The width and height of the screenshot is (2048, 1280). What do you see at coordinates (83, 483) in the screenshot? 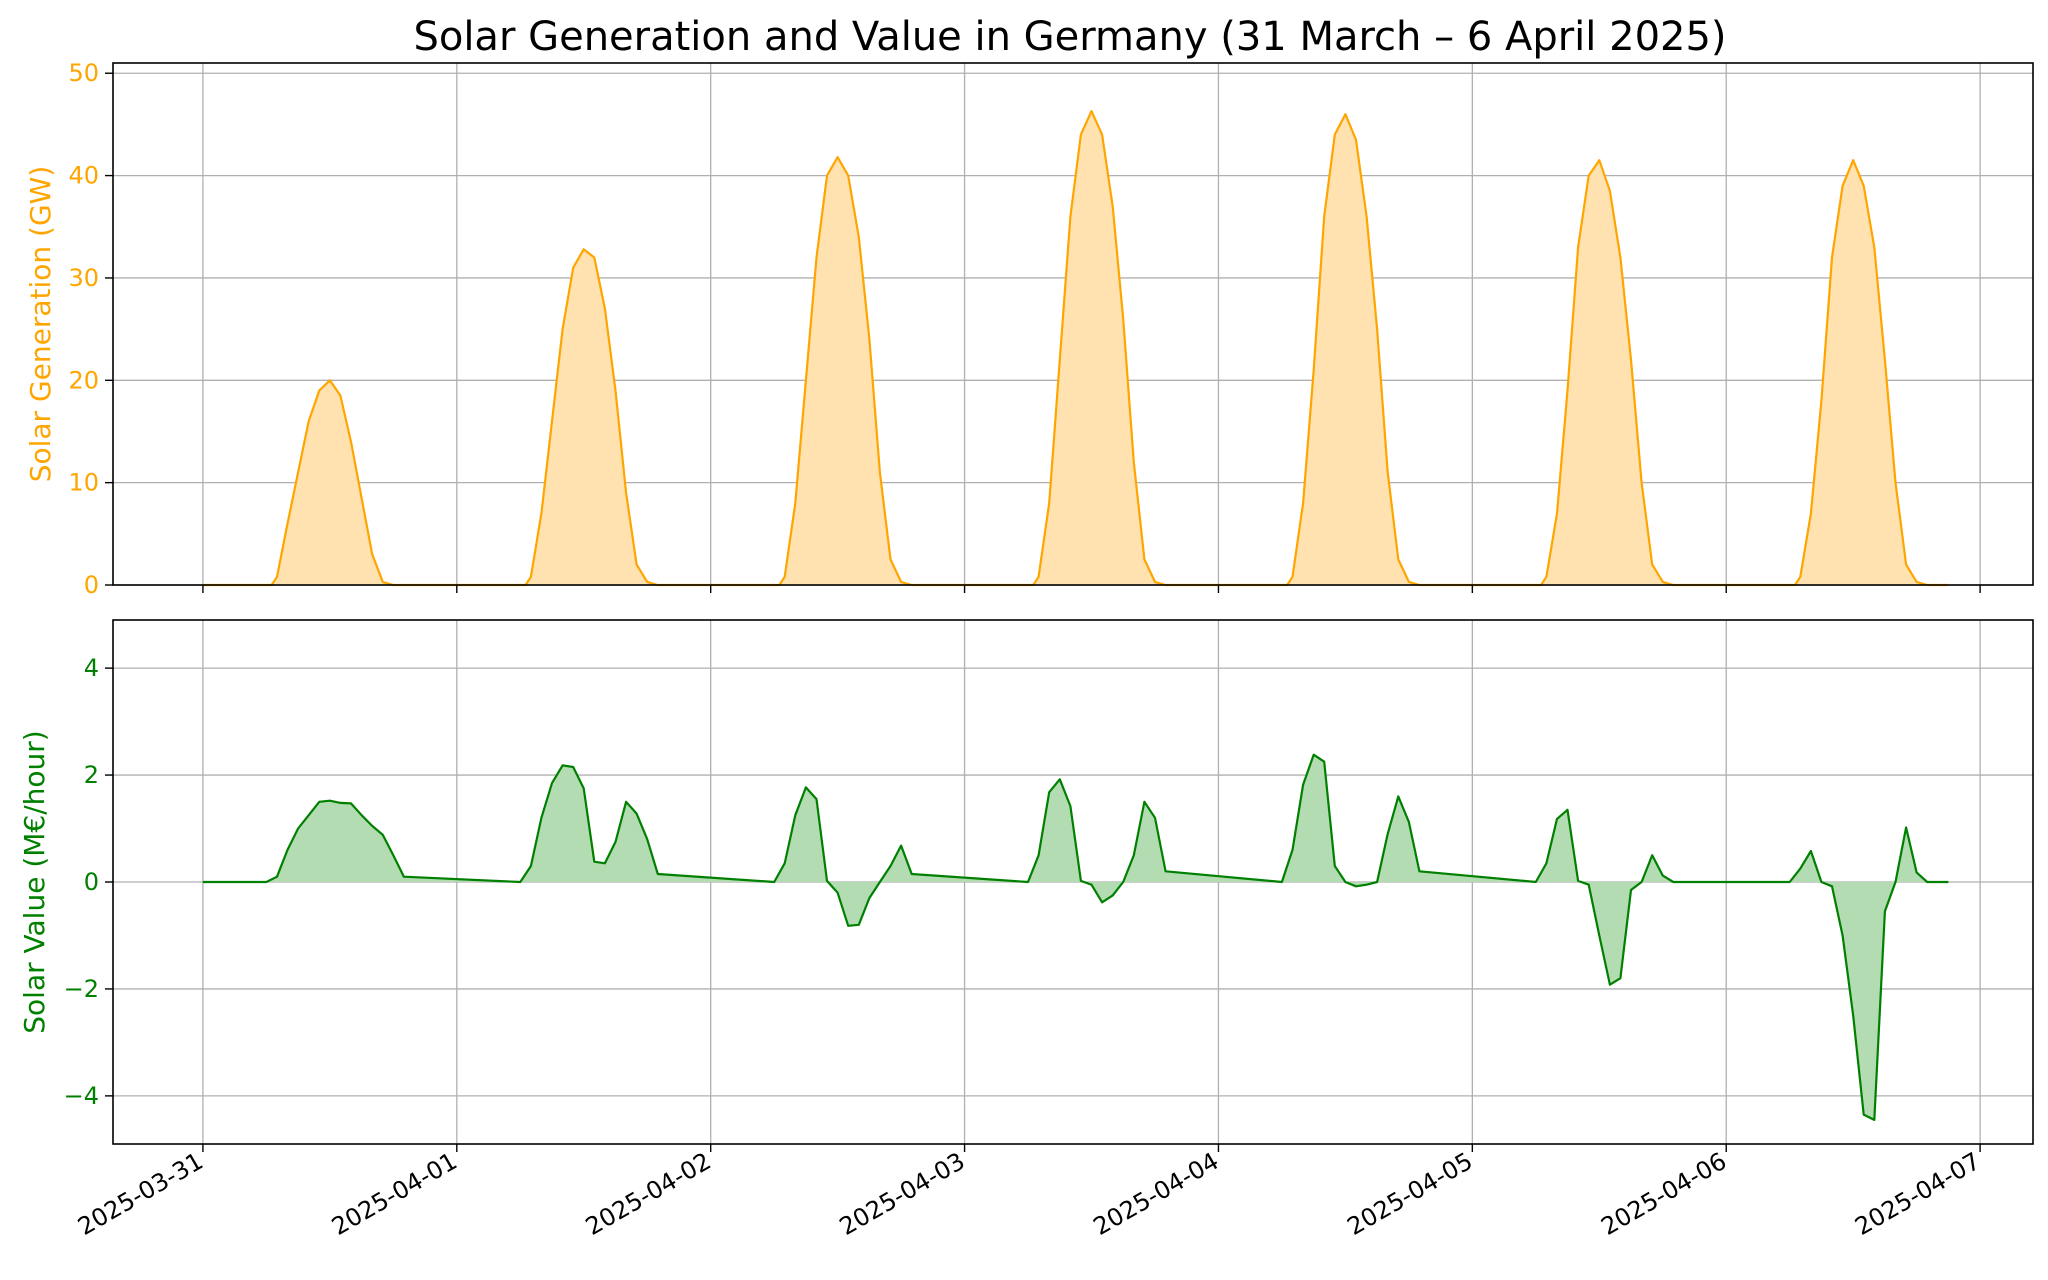
I see `generation-ytick-label: 10` at bounding box center [83, 483].